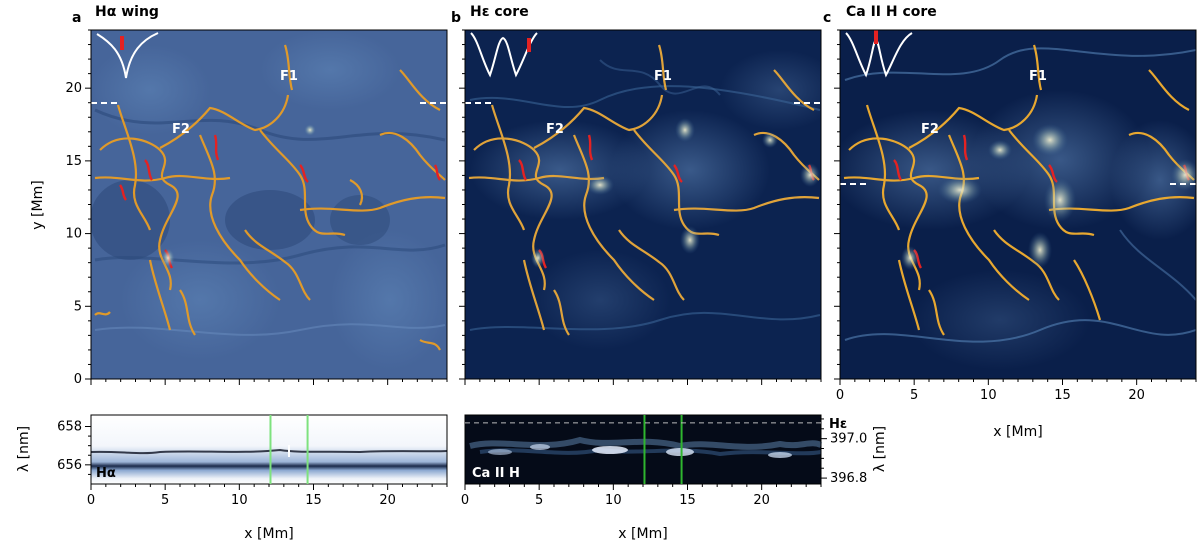 The image size is (1200, 549). What do you see at coordinates (73, 161) in the screenshot?
I see `y-tick-label-0-15: 15` at bounding box center [73, 161].